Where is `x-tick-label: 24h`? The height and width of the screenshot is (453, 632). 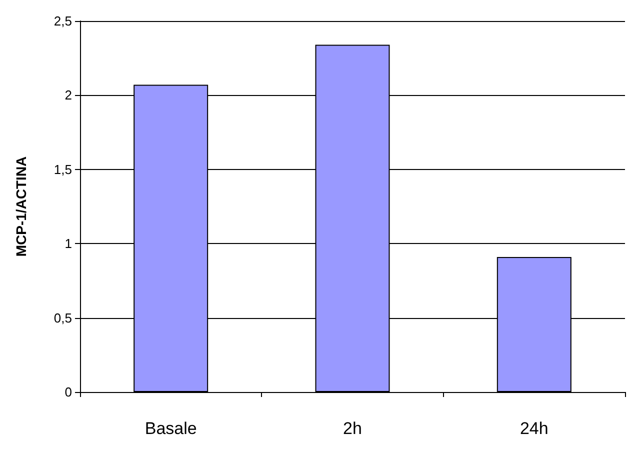
x-tick-label: 24h is located at coordinates (534, 428).